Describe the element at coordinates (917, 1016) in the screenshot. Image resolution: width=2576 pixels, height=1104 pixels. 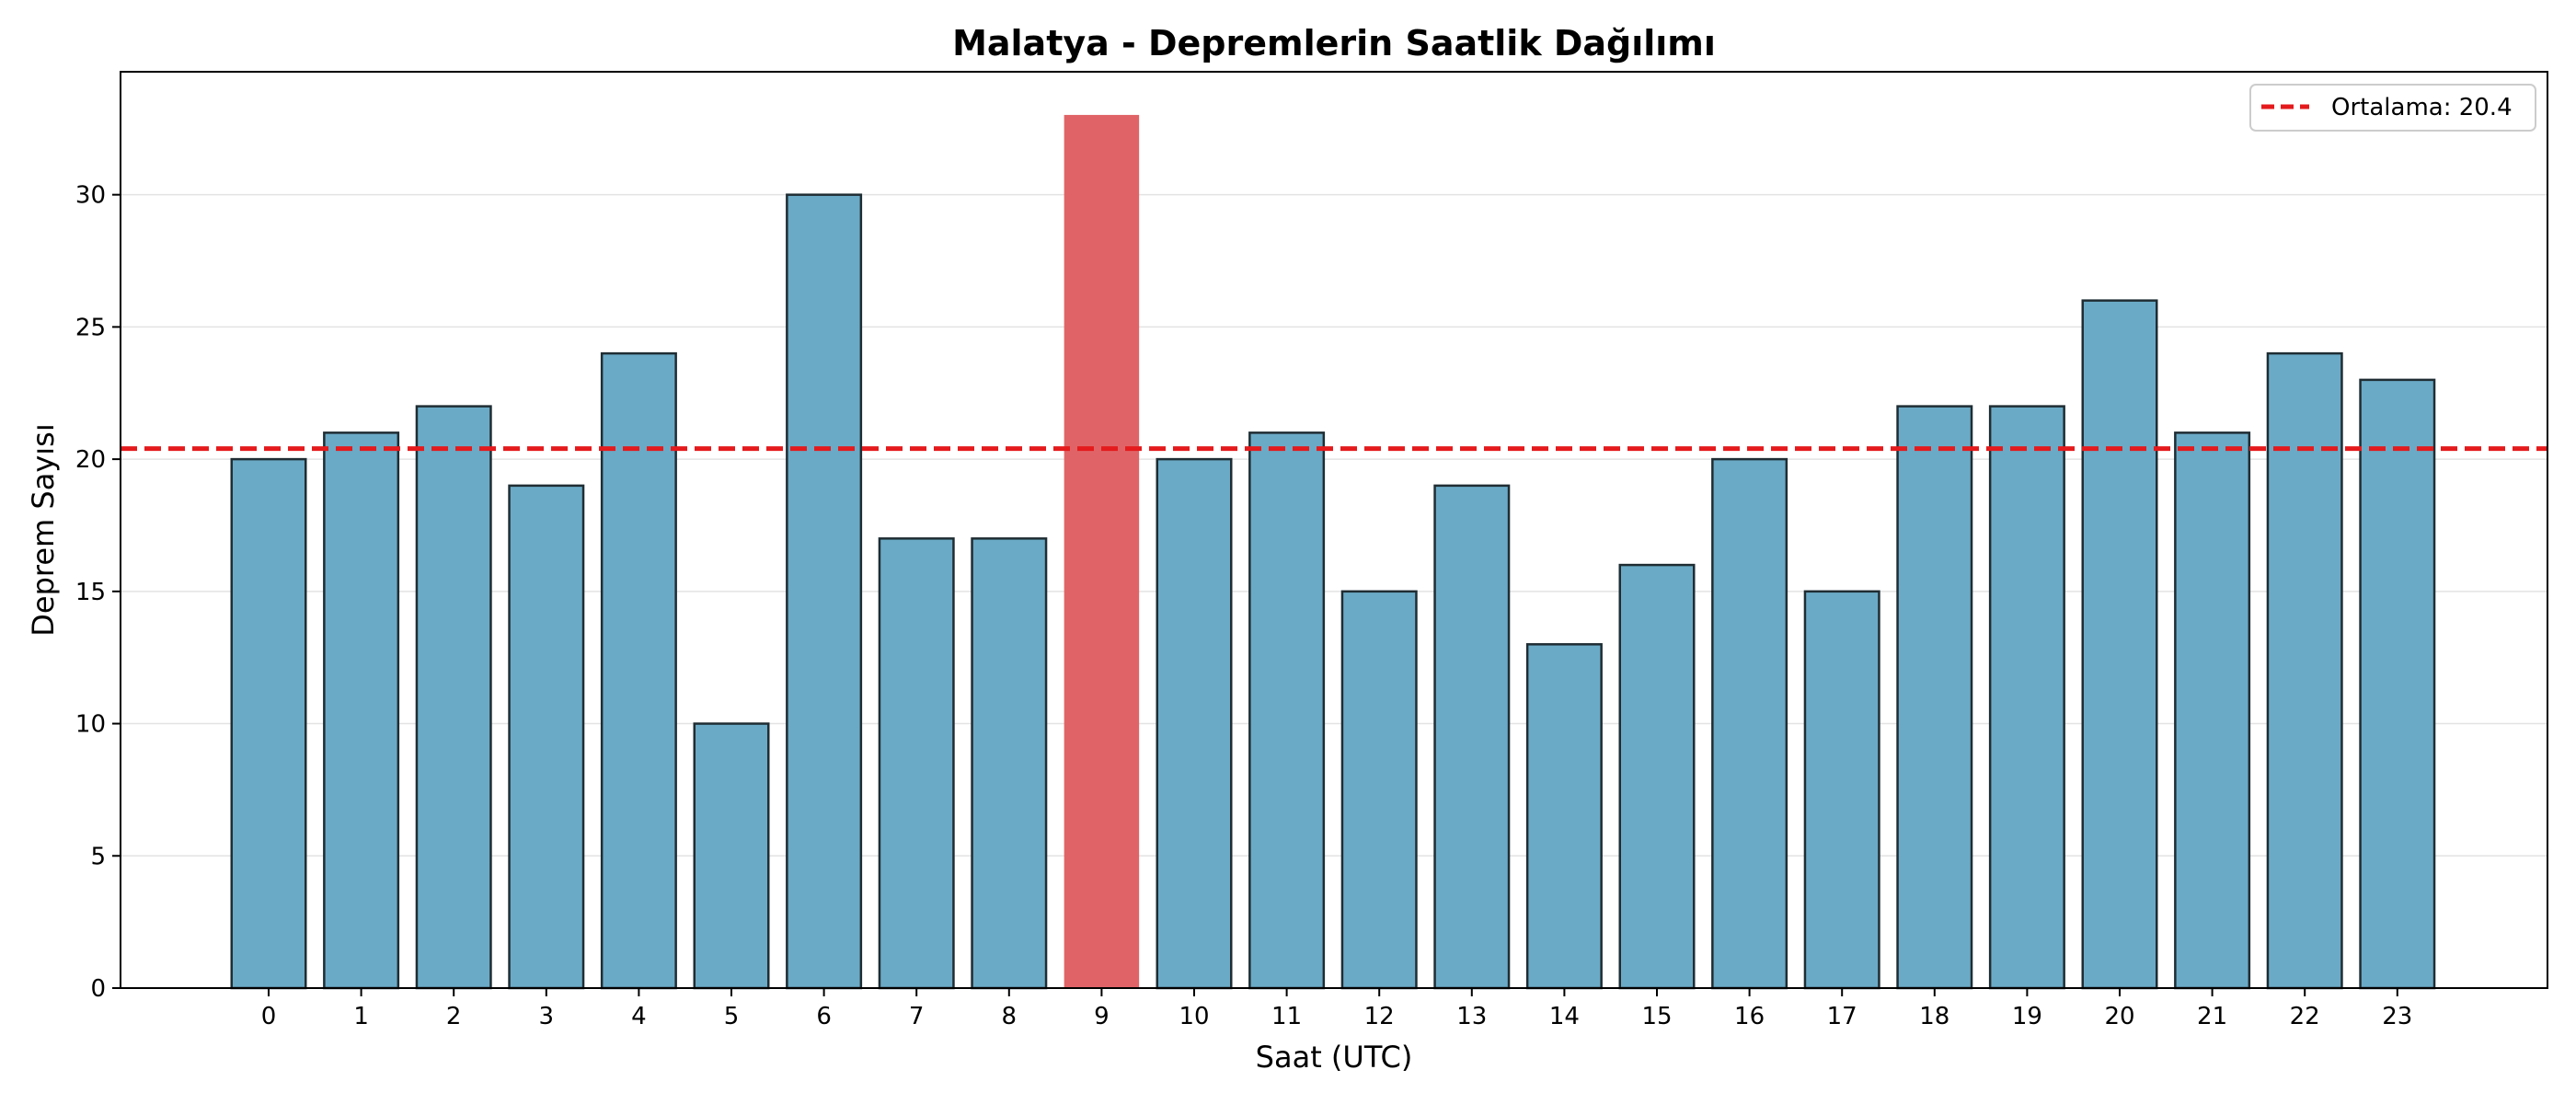
I see `x-tick-label: 7` at that location.